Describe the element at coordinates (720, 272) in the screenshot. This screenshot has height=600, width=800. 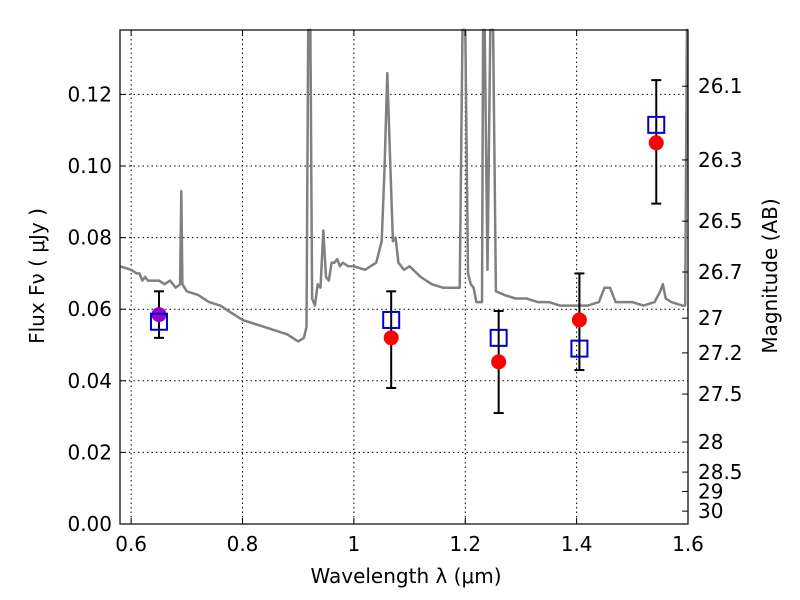
I see `right-tick-label: 26.7` at that location.